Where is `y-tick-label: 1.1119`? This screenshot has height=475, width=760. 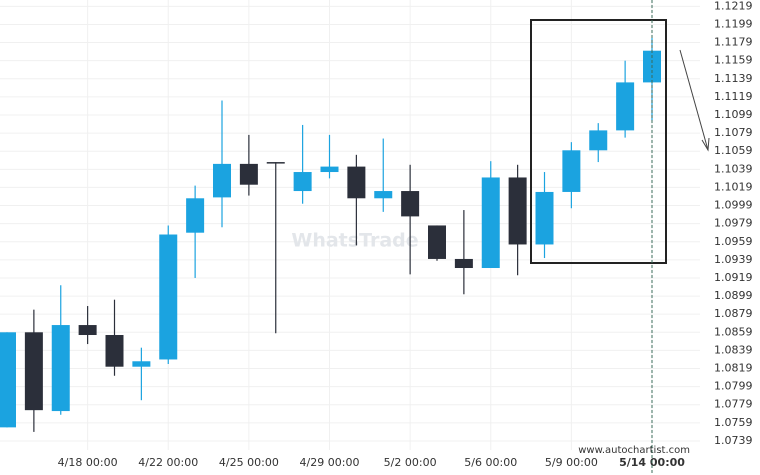 y-tick-label: 1.1119 is located at coordinates (733, 96).